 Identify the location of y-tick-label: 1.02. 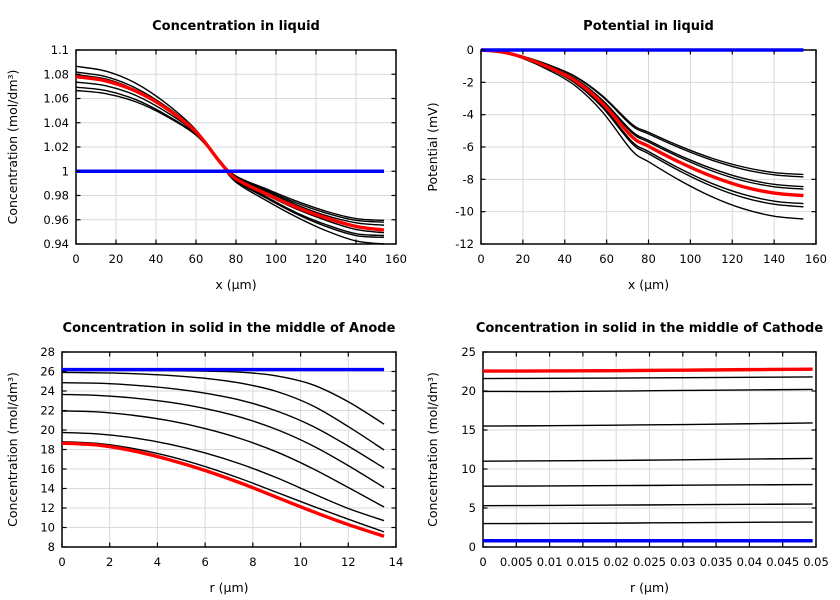
(56, 147).